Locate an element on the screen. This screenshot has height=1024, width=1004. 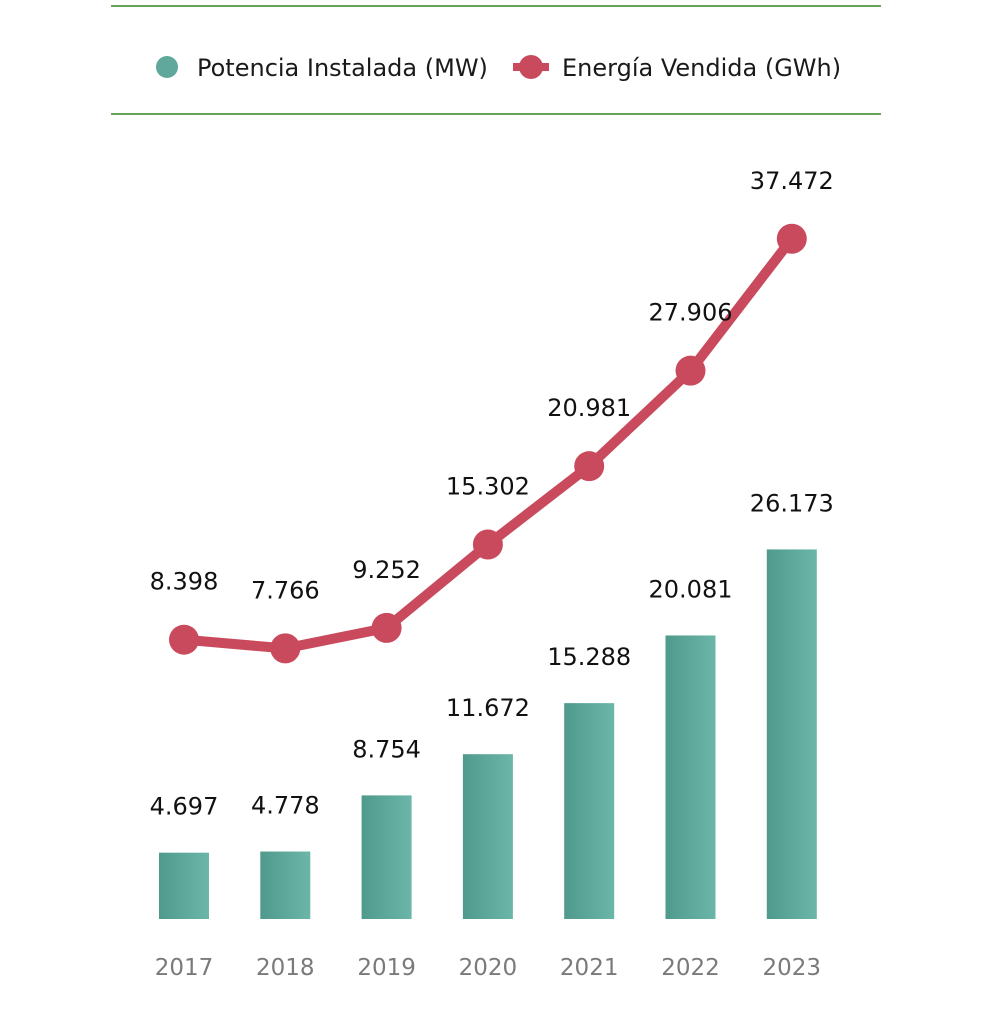
legend-bar-marker is located at coordinates (167, 67).